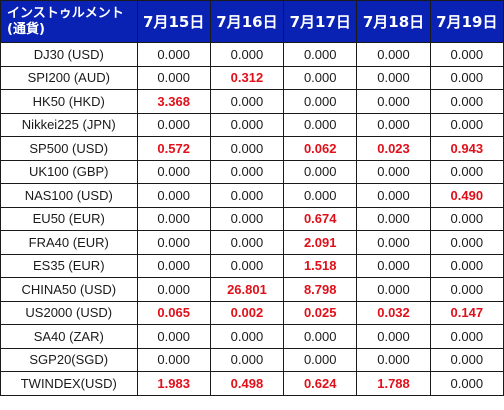  Describe the element at coordinates (247, 289) in the screenshot. I see `dividend-value-cell: 26.801` at that location.